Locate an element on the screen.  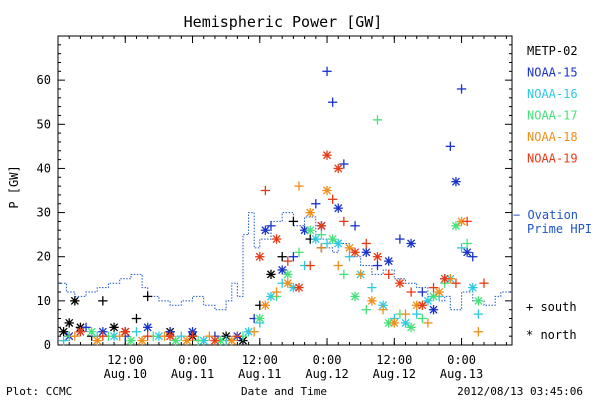
legend-noaa-18: NOAA-18 is located at coordinates (552, 137).